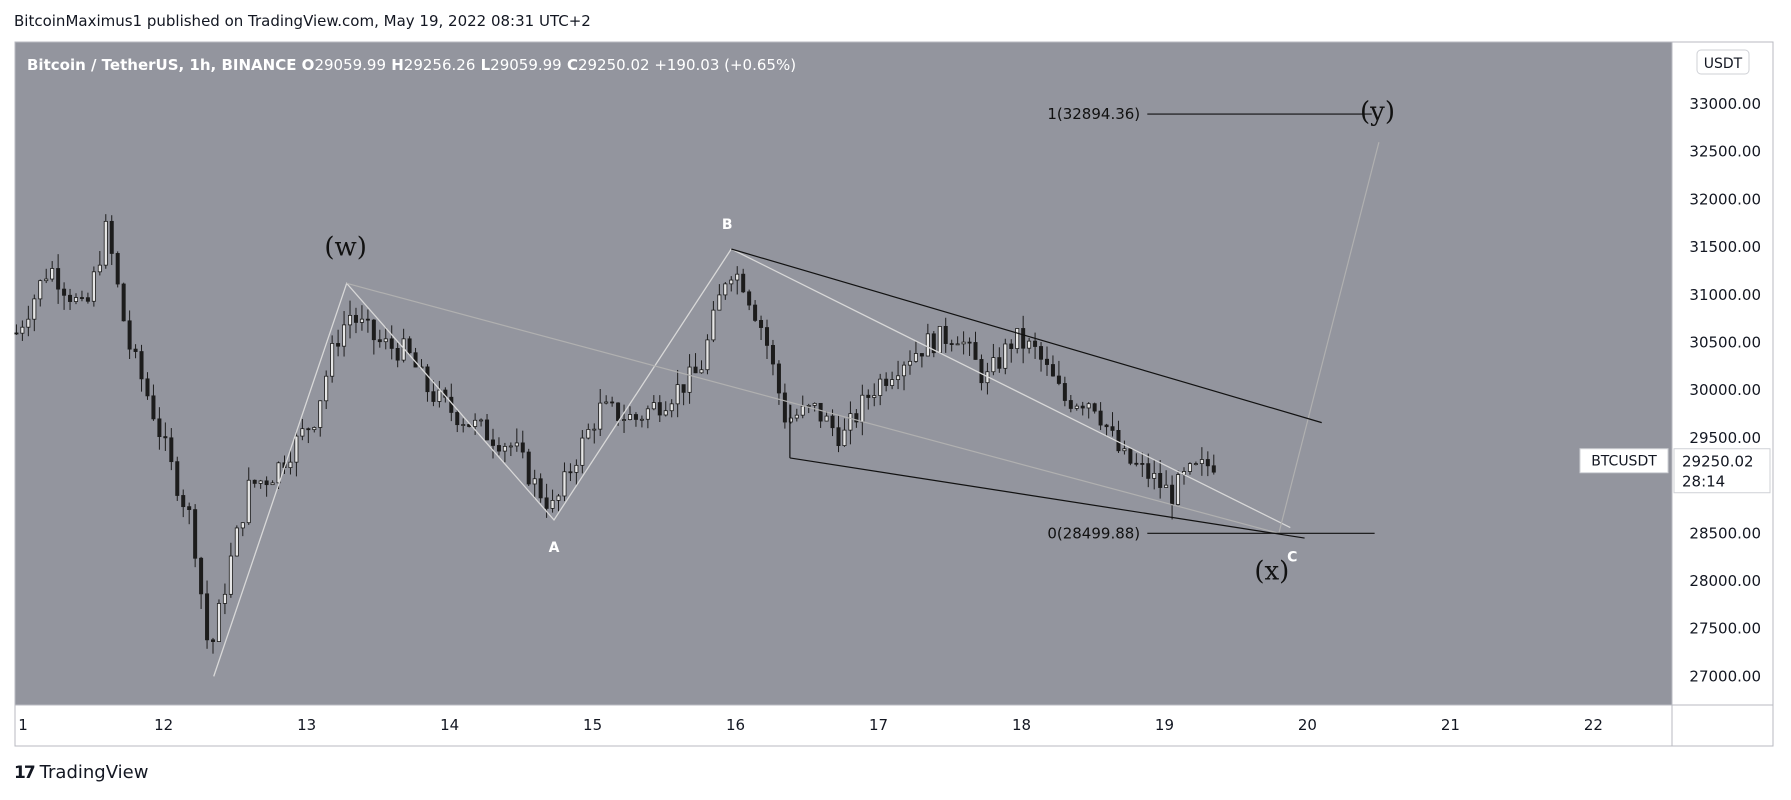 This screenshot has width=1791, height=800. Describe the element at coordinates (1722, 373) in the screenshot. I see `price-axis` at that location.